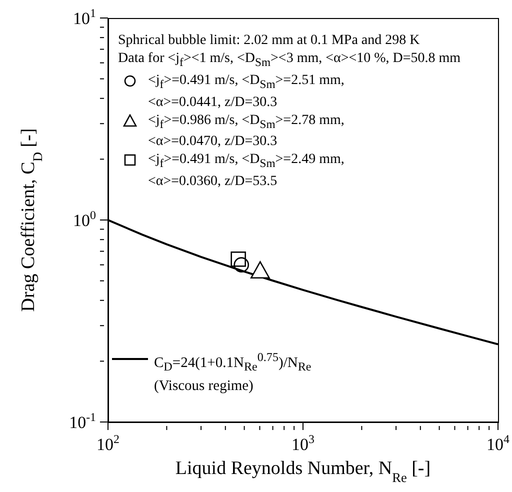  I want to click on x-tick-label: 10$^{3}$, so click(303, 443).